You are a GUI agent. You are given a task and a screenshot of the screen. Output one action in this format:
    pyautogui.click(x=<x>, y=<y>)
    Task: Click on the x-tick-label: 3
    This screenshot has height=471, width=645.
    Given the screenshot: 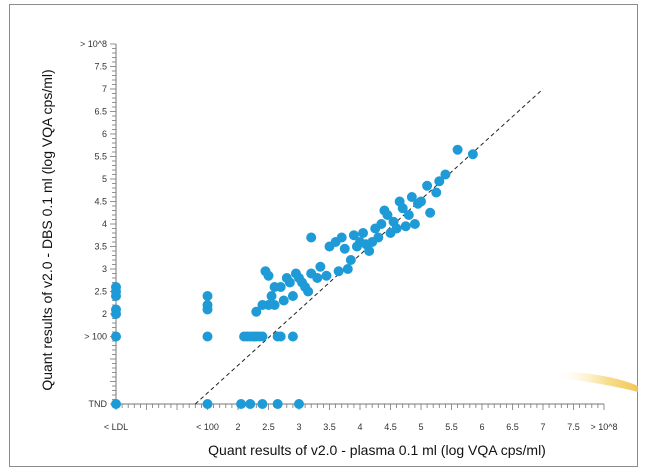 What is the action you would take?
    pyautogui.click(x=298, y=427)
    